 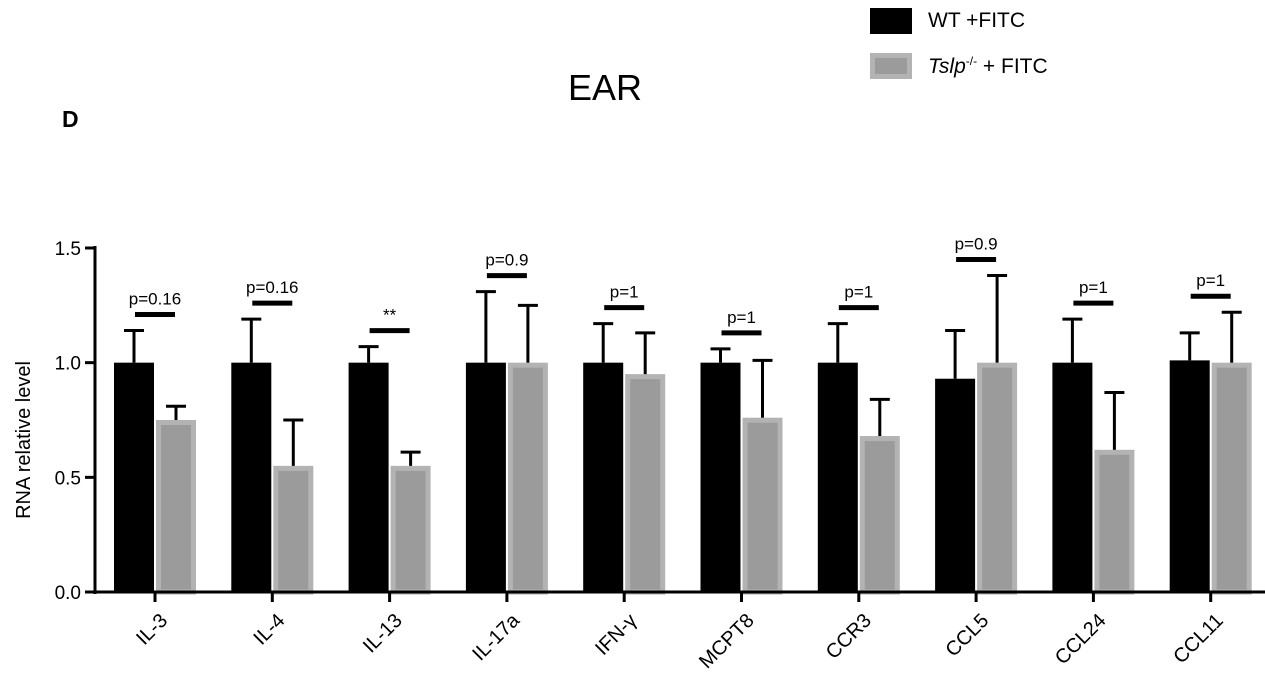 I want to click on legend-item-wt: WT +FITC, so click(x=947, y=21).